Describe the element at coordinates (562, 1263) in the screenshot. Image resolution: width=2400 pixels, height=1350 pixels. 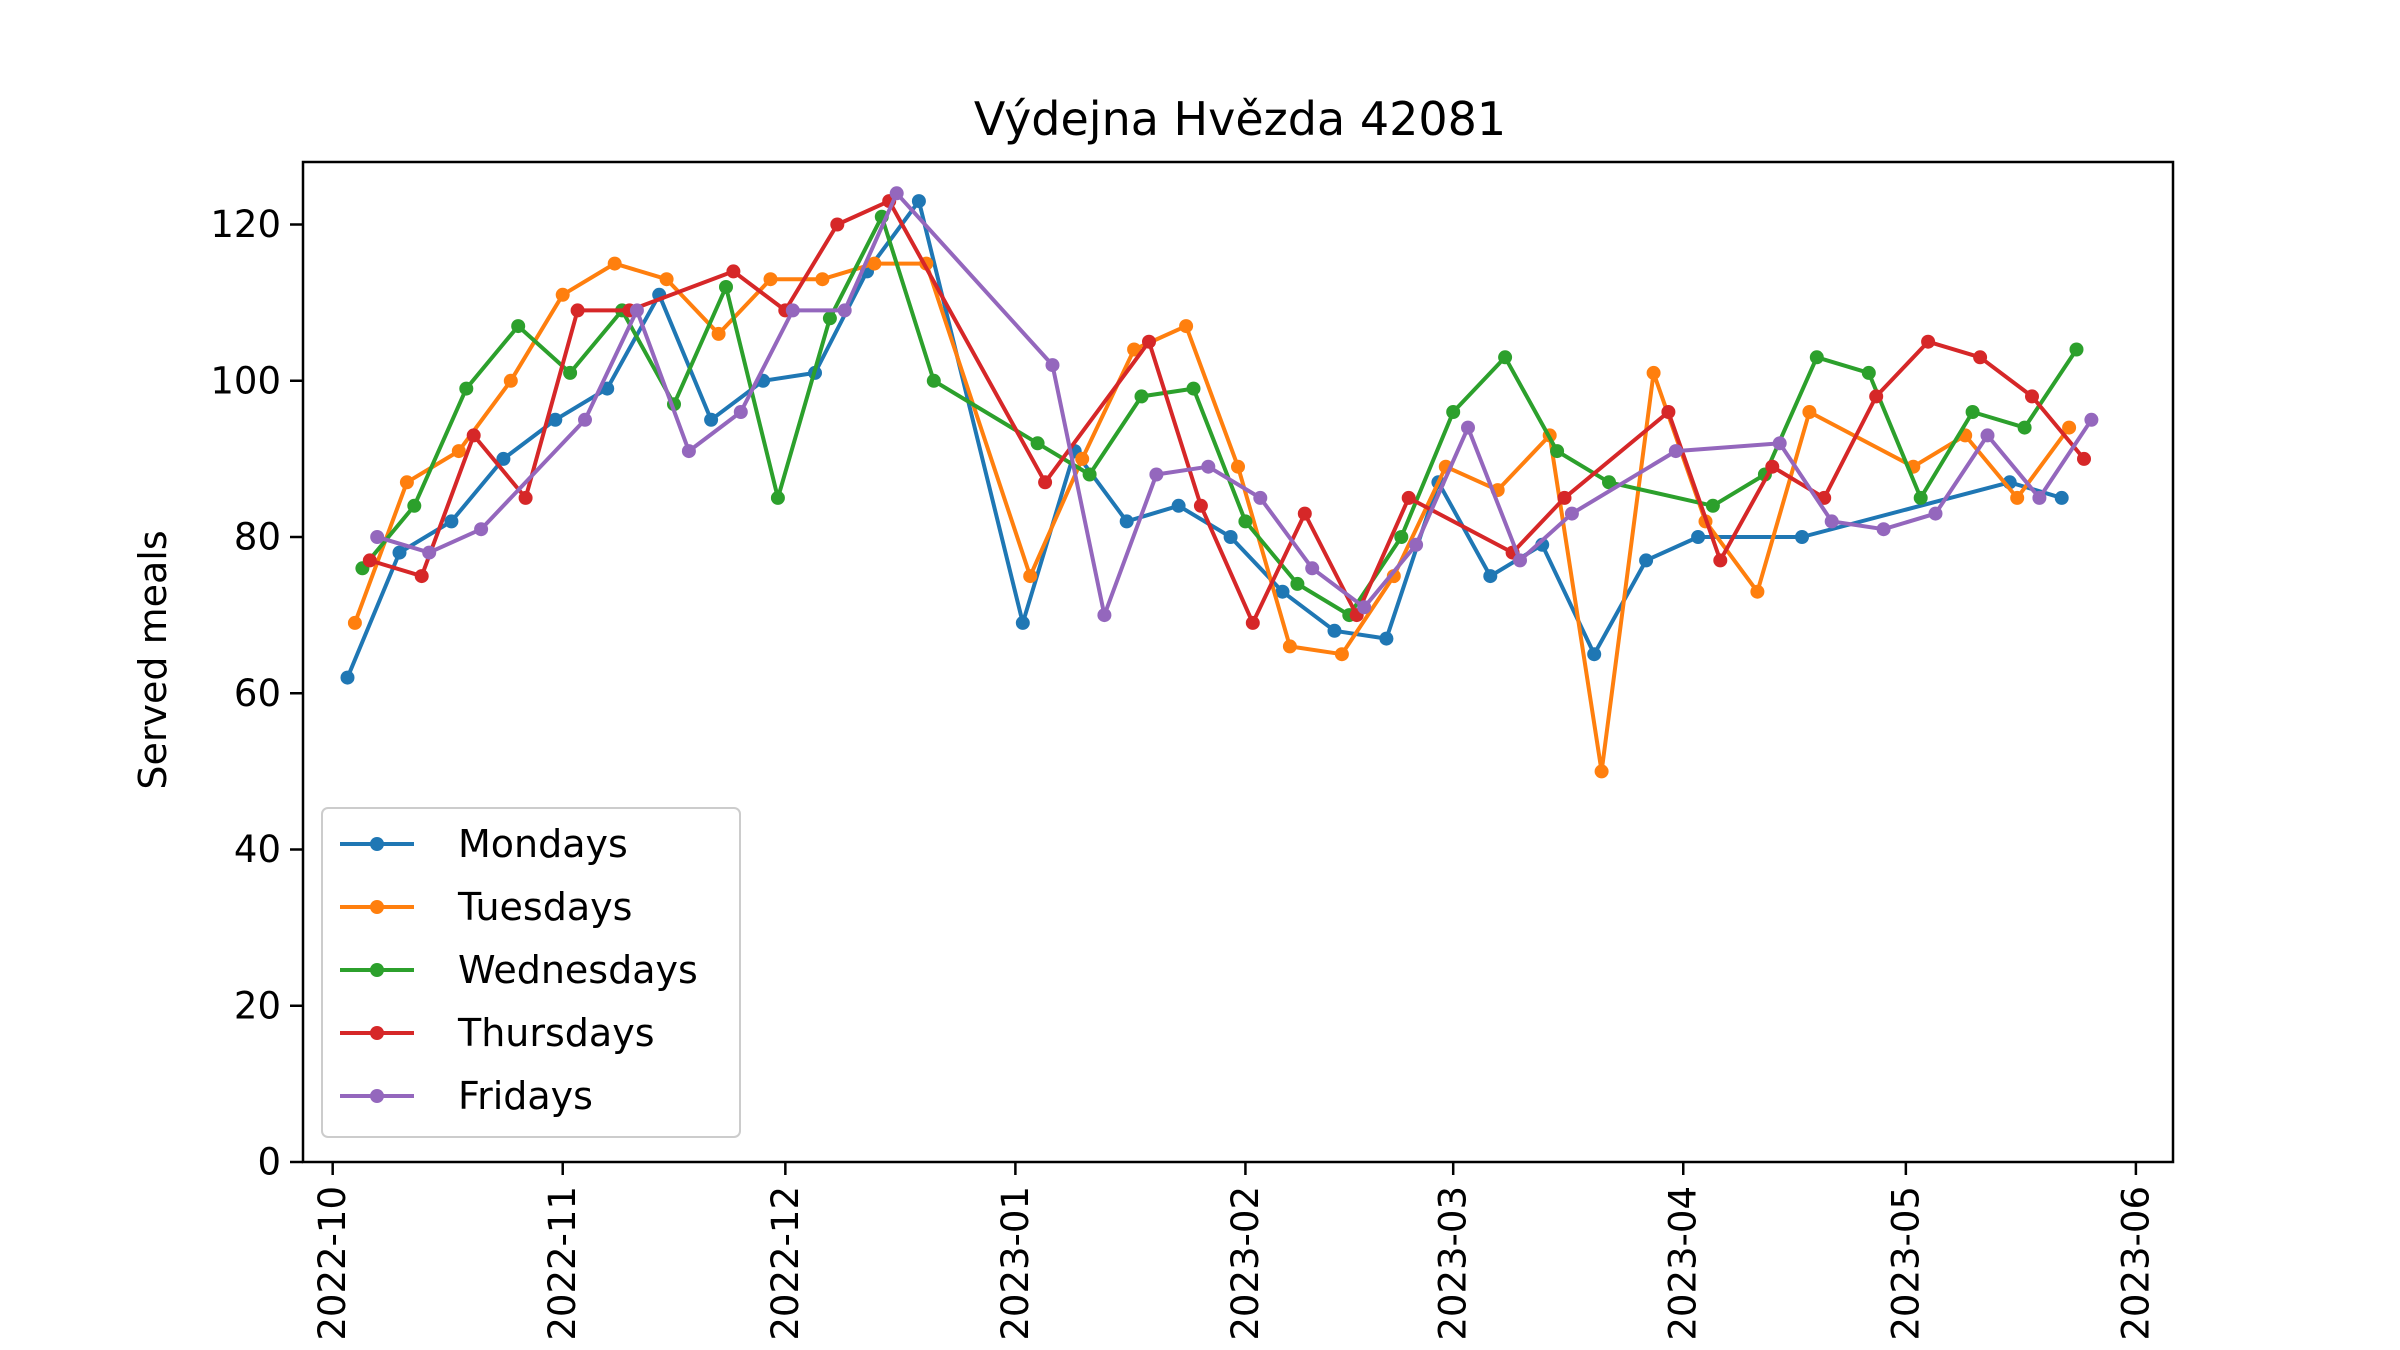
I see `x-tick-label: 2022-11` at that location.